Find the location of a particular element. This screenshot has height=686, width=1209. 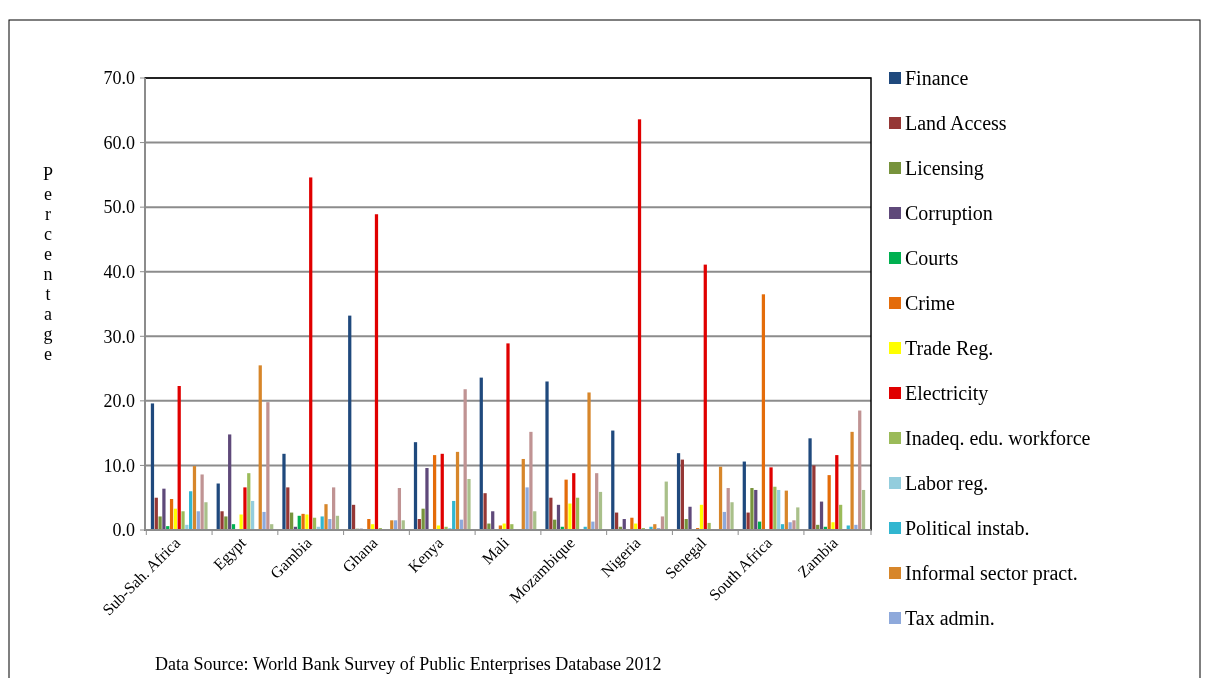

legend-label: Political instab. is located at coordinates (967, 528).